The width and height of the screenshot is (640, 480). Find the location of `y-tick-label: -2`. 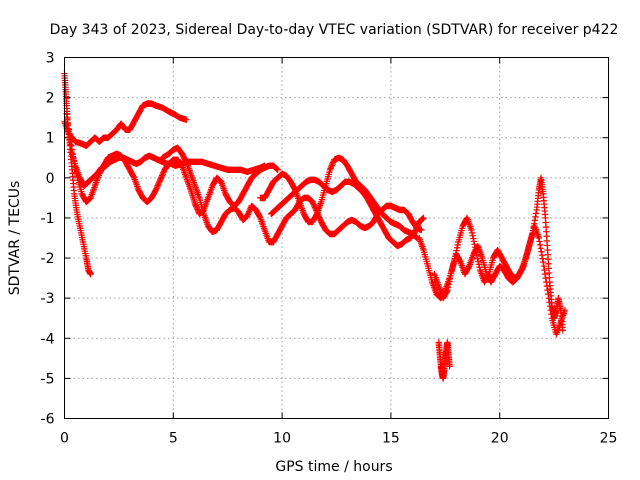

y-tick-label: -2 is located at coordinates (48, 259).